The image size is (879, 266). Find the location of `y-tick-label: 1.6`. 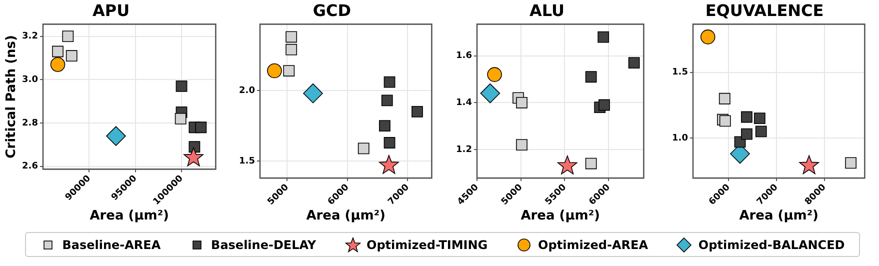

y-tick-label: 1.6 is located at coordinates (464, 56).